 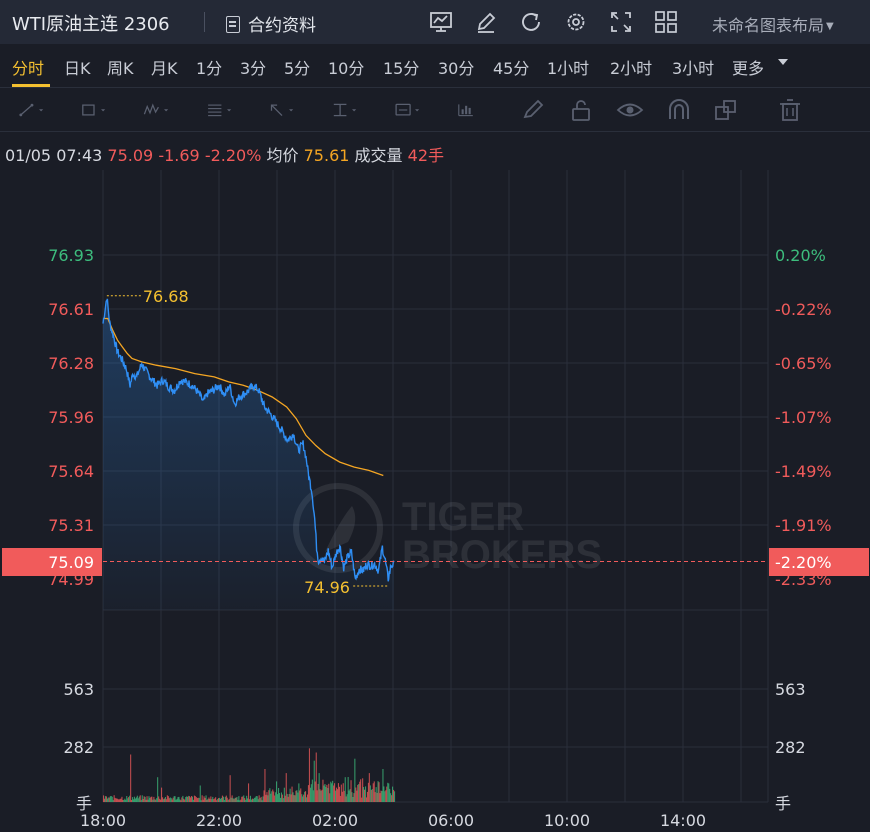 I want to click on instrument-title: WTI原油主连 2306, so click(x=91, y=24).